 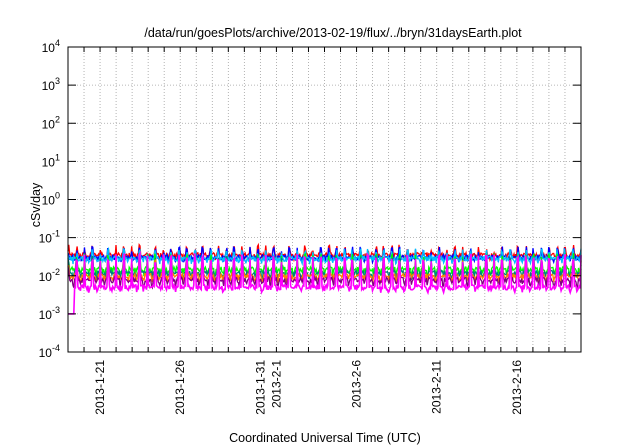 I want to click on y-axis-label: cSv/day, so click(x=36, y=204).